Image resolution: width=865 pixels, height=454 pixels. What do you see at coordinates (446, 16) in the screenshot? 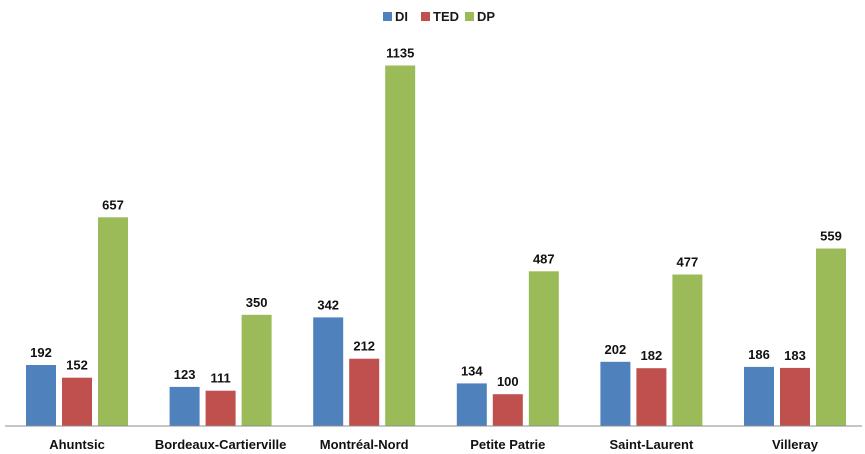
I see `legend-label-ted: TED` at bounding box center [446, 16].